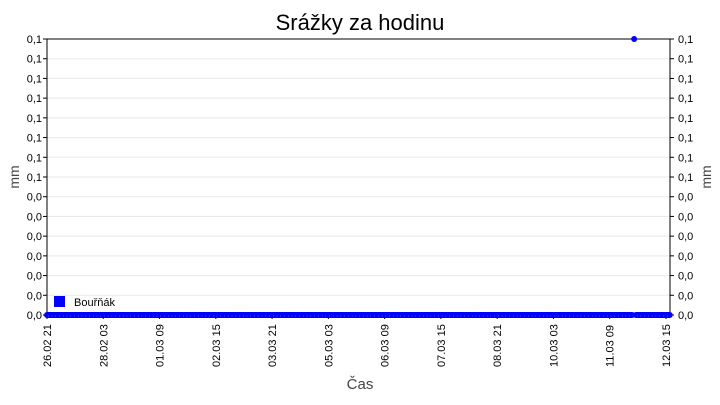 This screenshot has width=720, height=405. What do you see at coordinates (667, 345) in the screenshot?
I see `x-tick-label: 12.03 15` at bounding box center [667, 345].